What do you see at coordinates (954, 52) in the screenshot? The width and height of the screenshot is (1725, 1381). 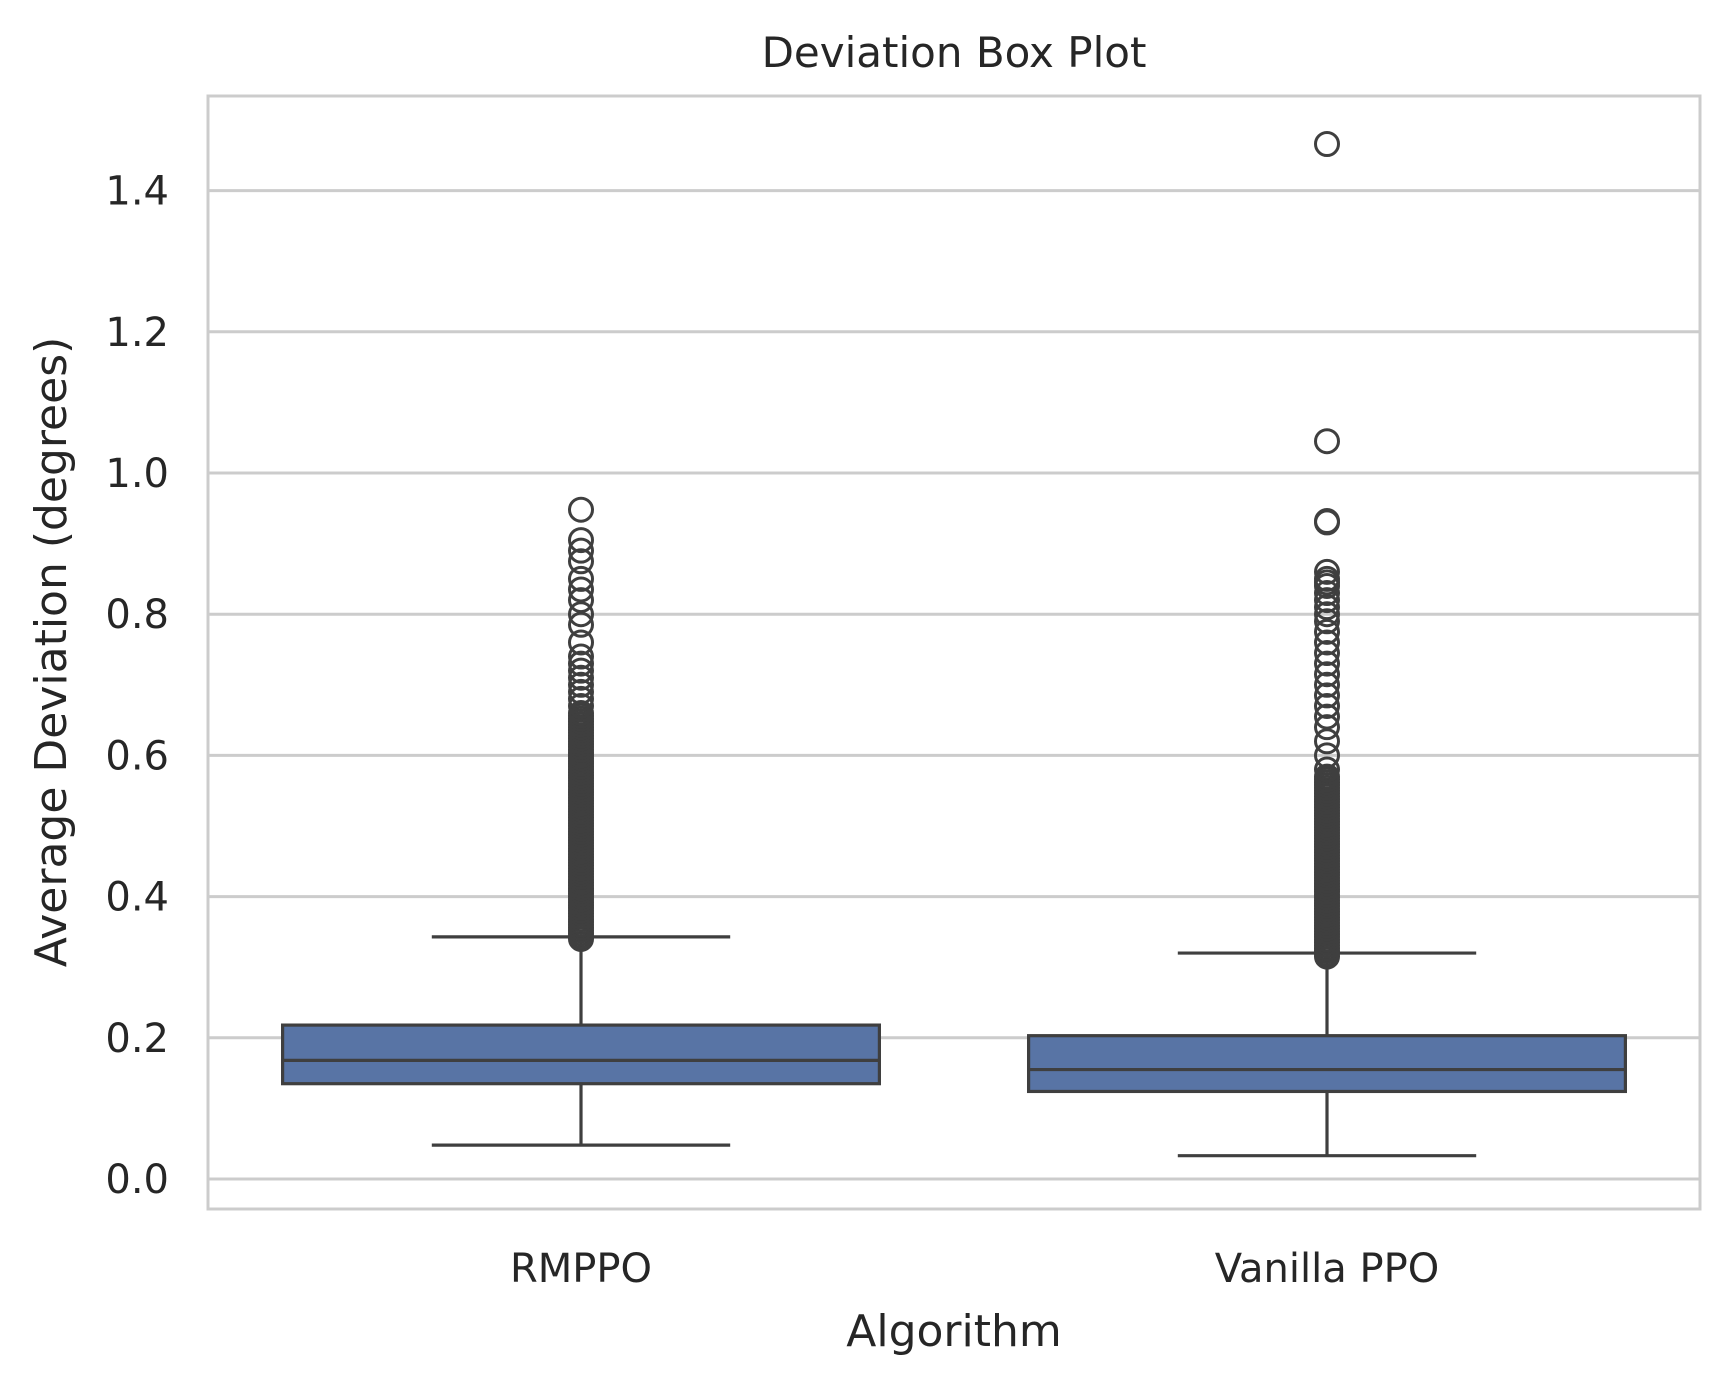 I see `chart-title: Deviation Box Plot` at bounding box center [954, 52].